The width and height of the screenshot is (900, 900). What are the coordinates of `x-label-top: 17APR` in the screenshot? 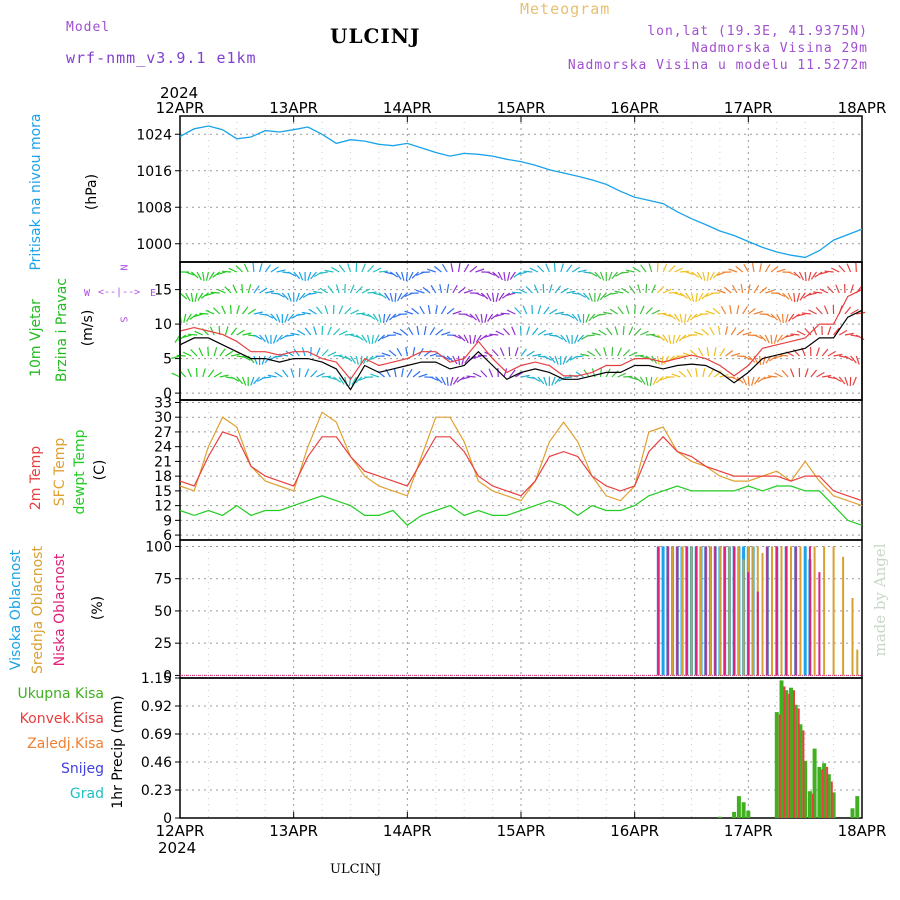 It's located at (748, 108).